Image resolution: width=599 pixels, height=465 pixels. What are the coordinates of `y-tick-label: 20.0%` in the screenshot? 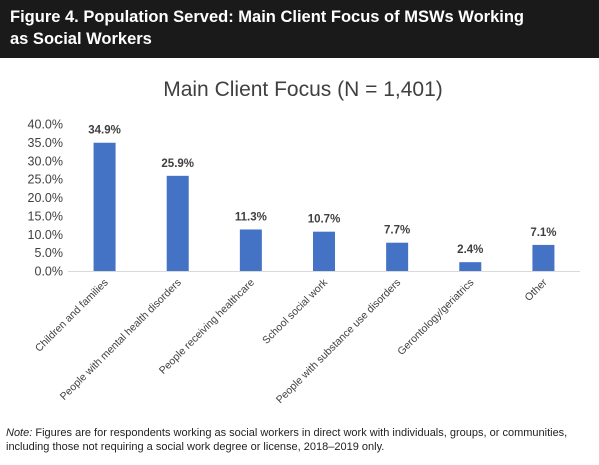 It's located at (45, 198).